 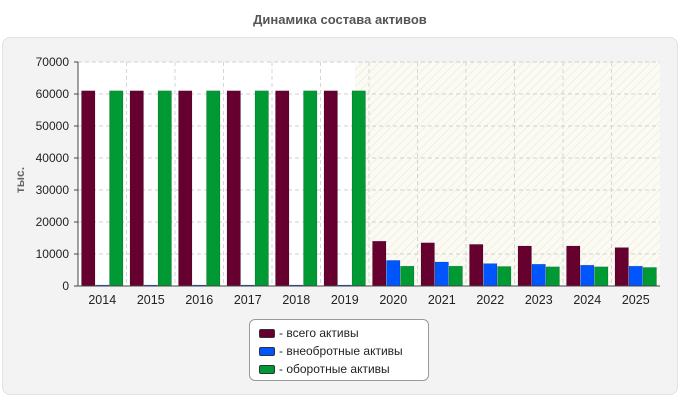 What do you see at coordinates (20, 180) in the screenshot?
I see `y-axis-label: тыс.` at bounding box center [20, 180].